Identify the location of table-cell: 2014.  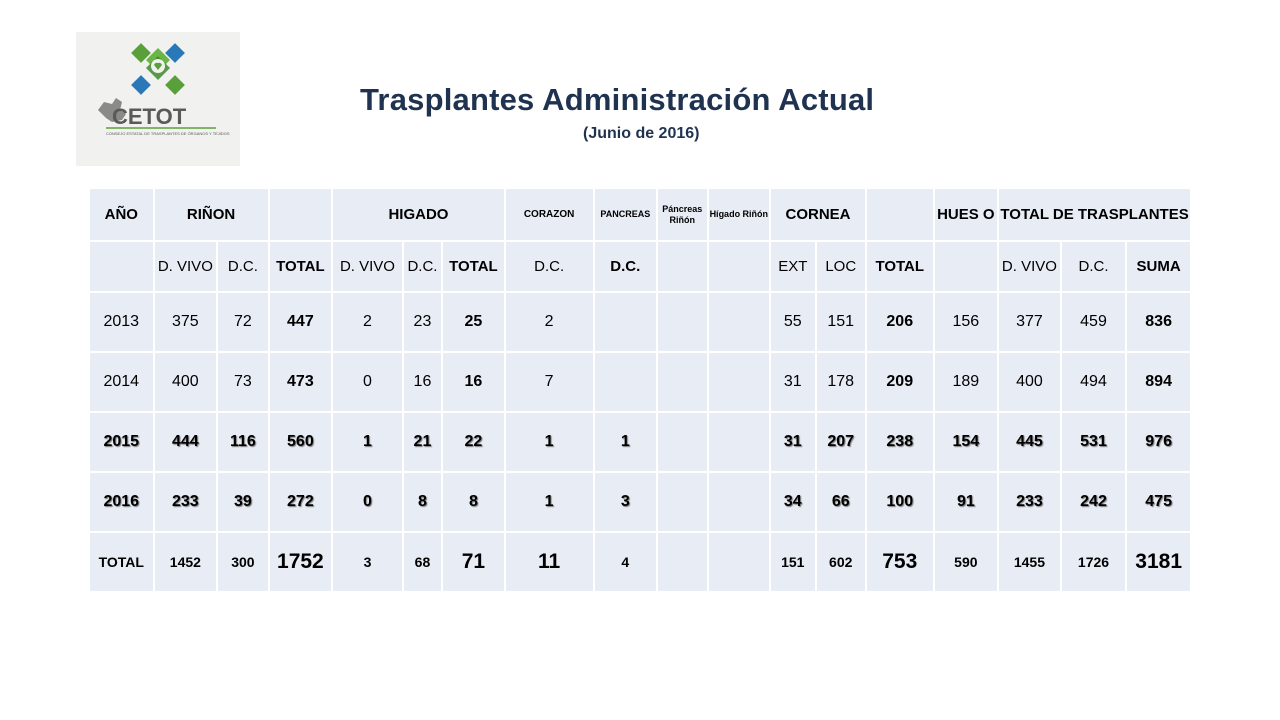
(121, 382).